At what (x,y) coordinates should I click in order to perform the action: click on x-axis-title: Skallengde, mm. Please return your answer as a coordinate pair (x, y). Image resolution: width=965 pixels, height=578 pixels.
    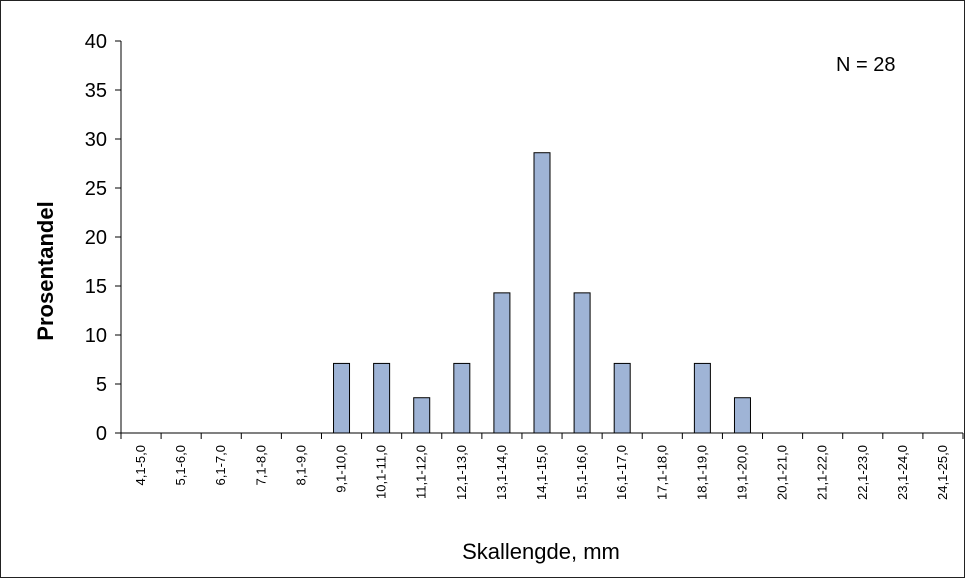
    Looking at the image, I should click on (541, 551).